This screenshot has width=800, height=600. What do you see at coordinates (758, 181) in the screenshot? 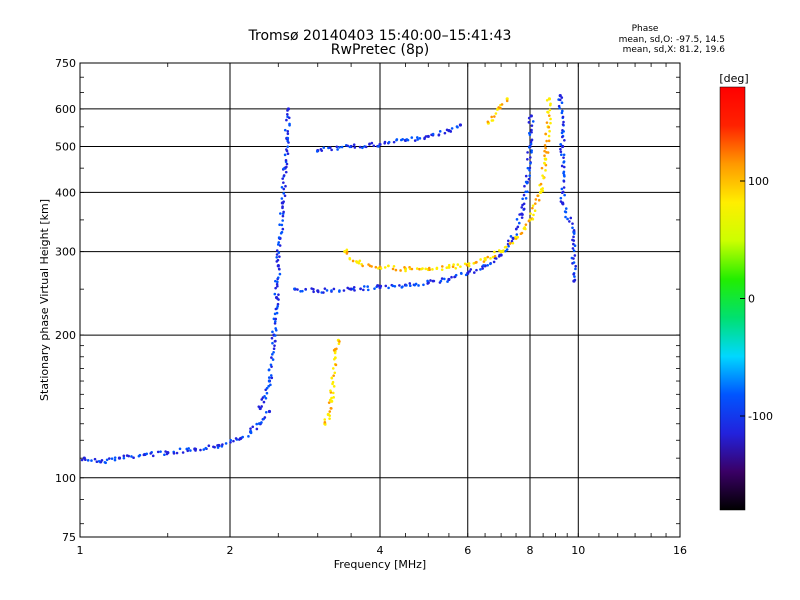
I see `colorbar-tick-label: 100` at bounding box center [758, 181].